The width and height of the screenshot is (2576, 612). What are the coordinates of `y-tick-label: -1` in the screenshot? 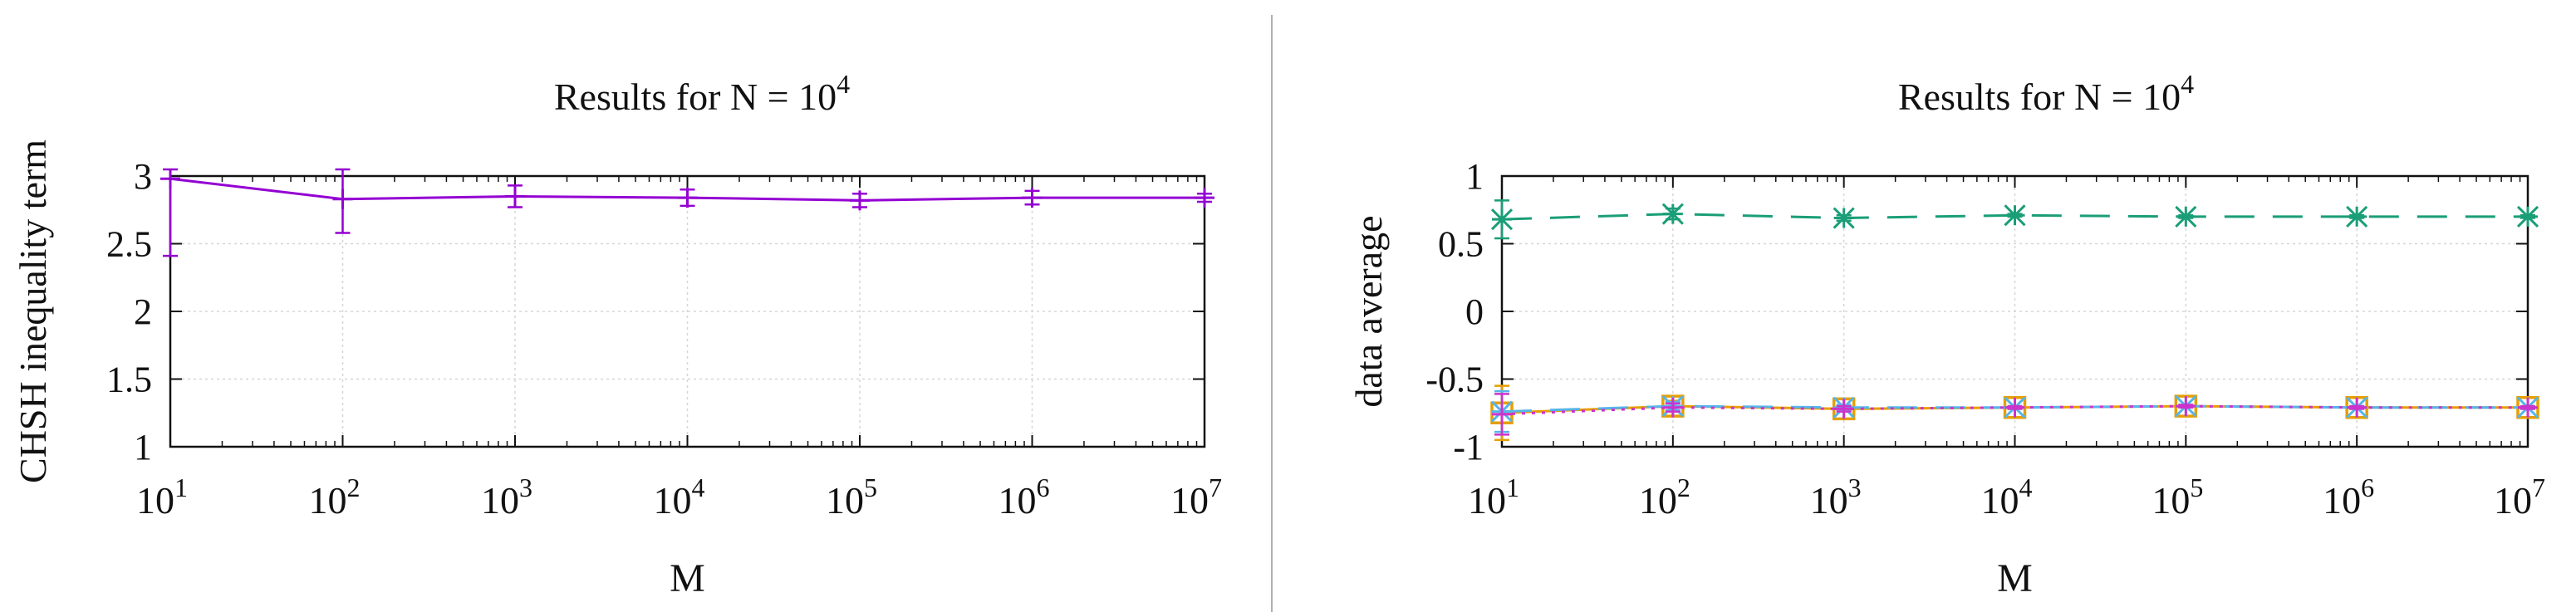 It's located at (1468, 447).